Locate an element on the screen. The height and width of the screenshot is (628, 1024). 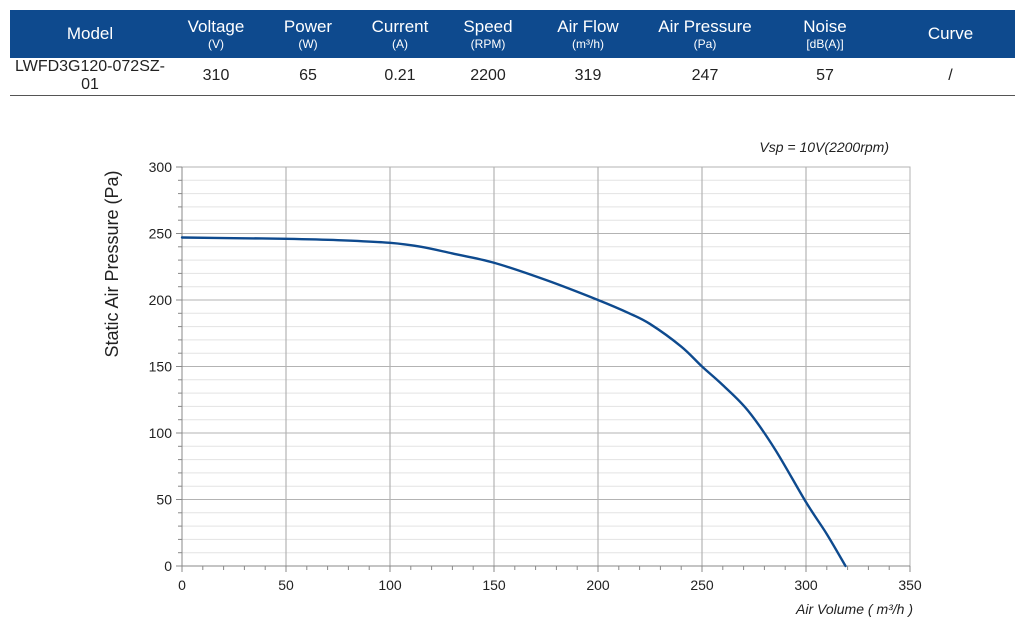
y-tick-label: 250 is located at coordinates (161, 234).